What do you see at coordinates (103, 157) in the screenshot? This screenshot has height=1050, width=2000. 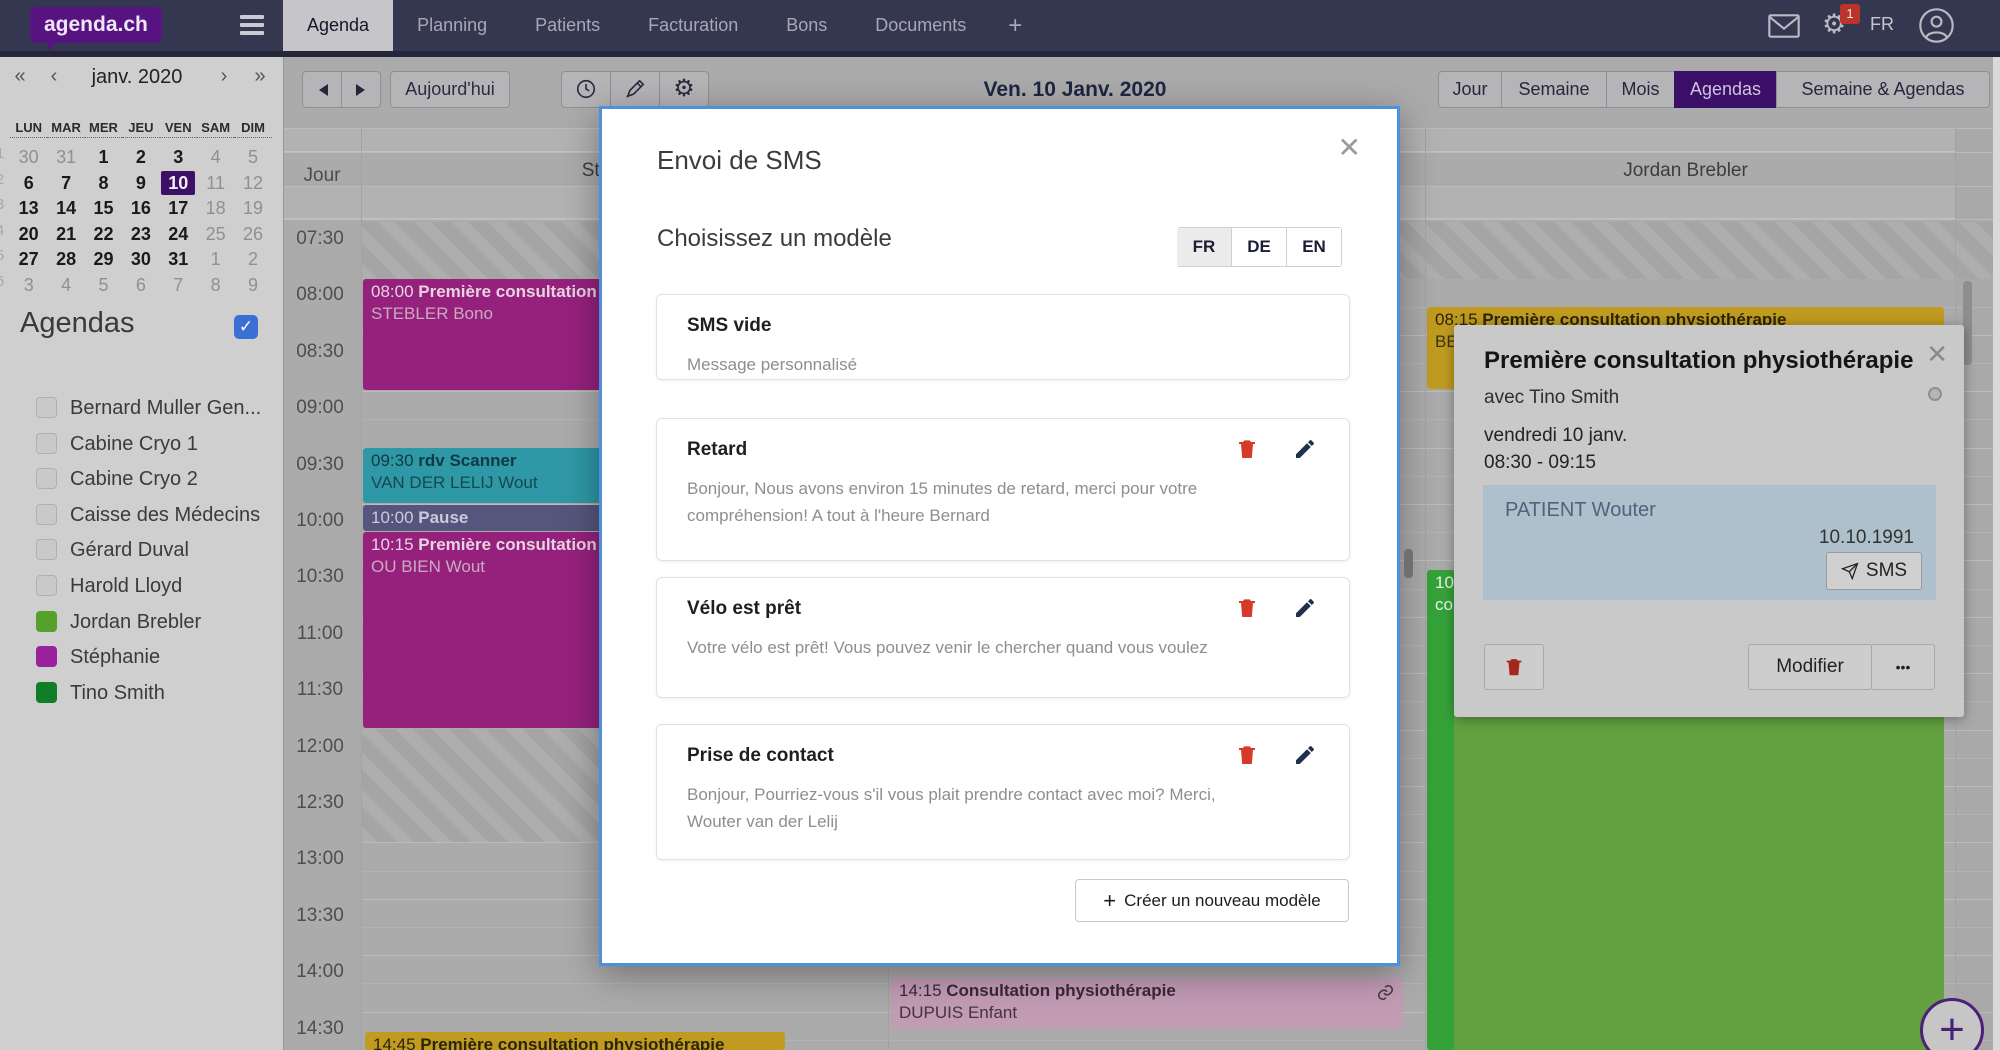 I see `calendar-day: 1` at bounding box center [103, 157].